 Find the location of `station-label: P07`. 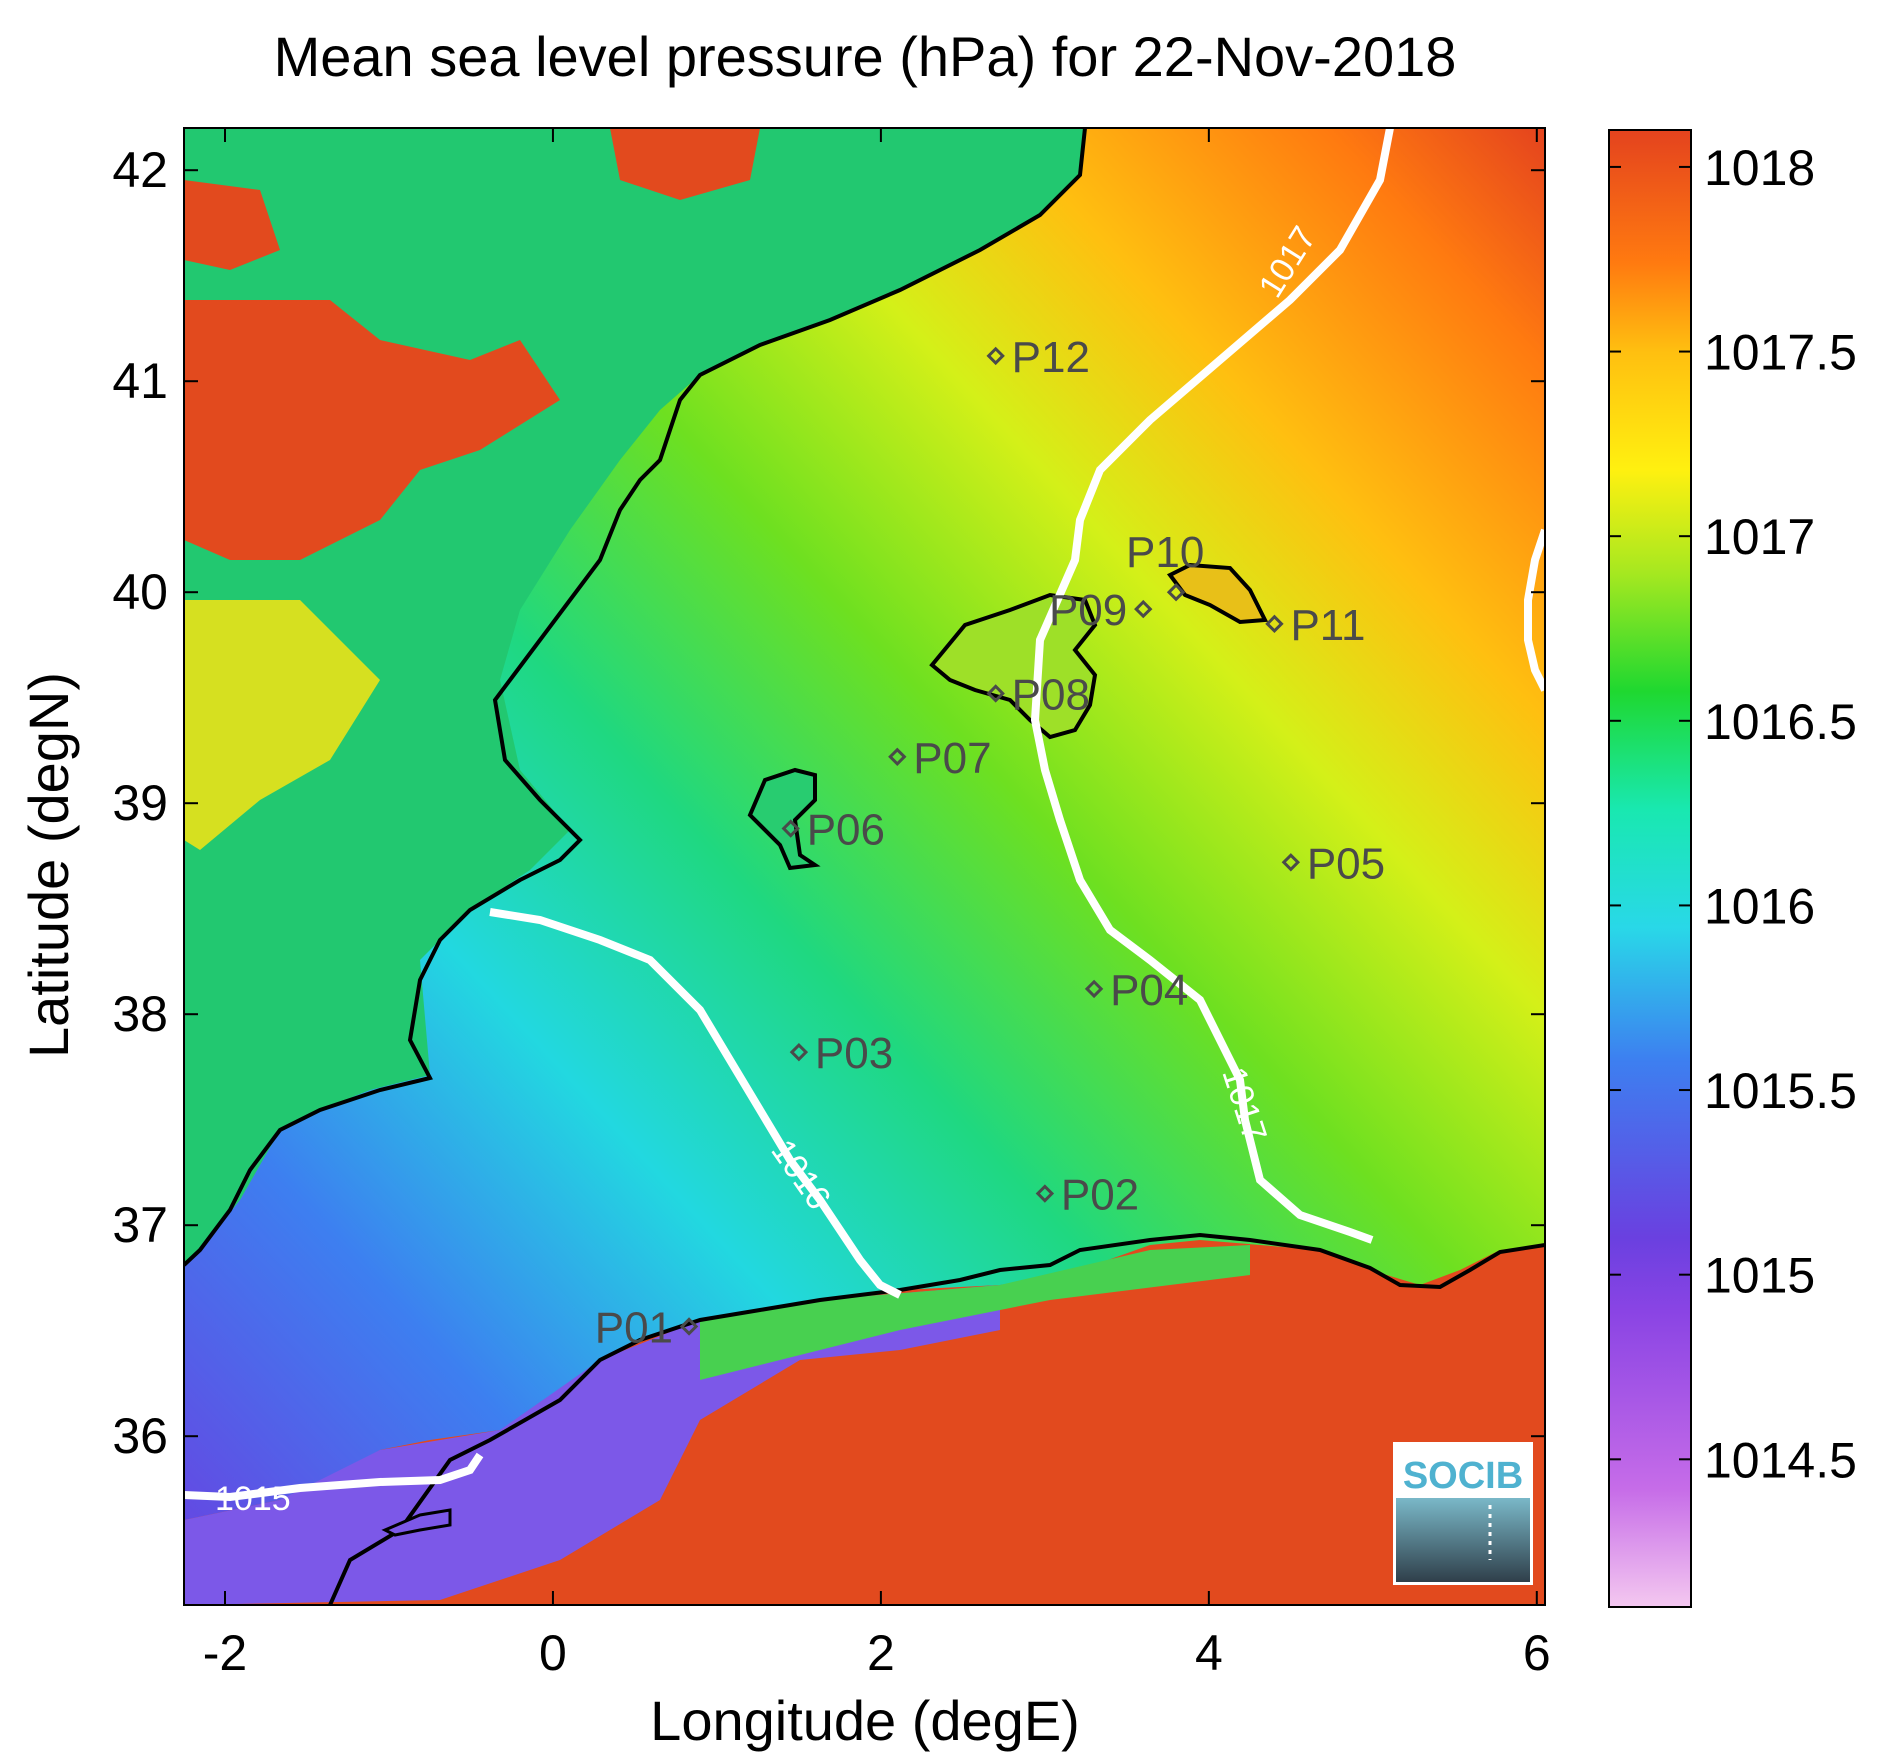

station-label: P07 is located at coordinates (952, 758).